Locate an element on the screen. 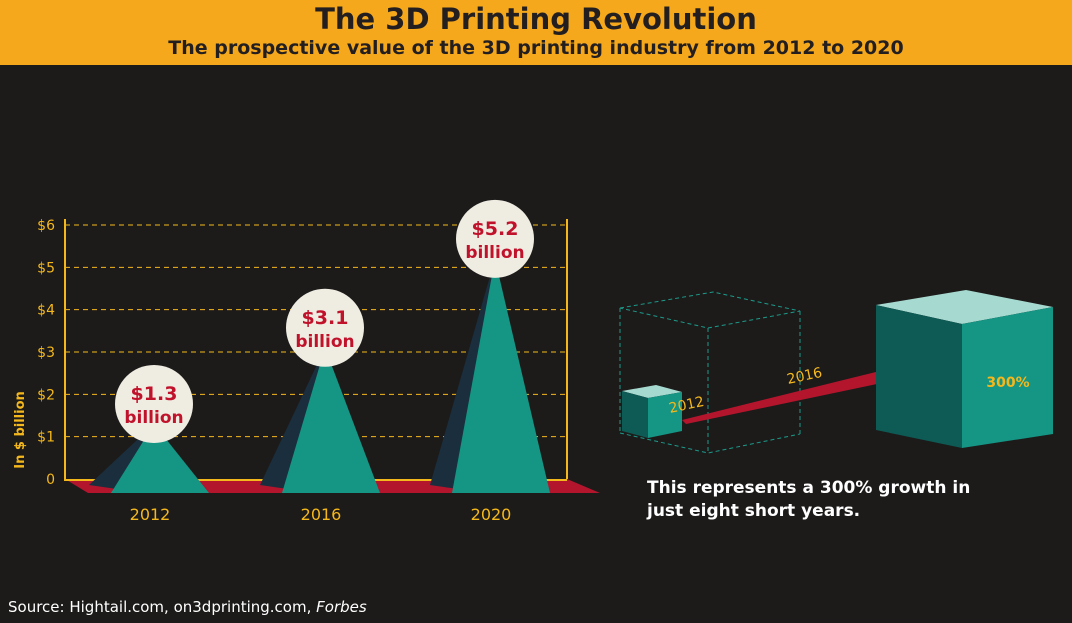 The height and width of the screenshot is (623, 1072). growth-graphic: 2012 2016 2020 300% is located at coordinates (836, 372).